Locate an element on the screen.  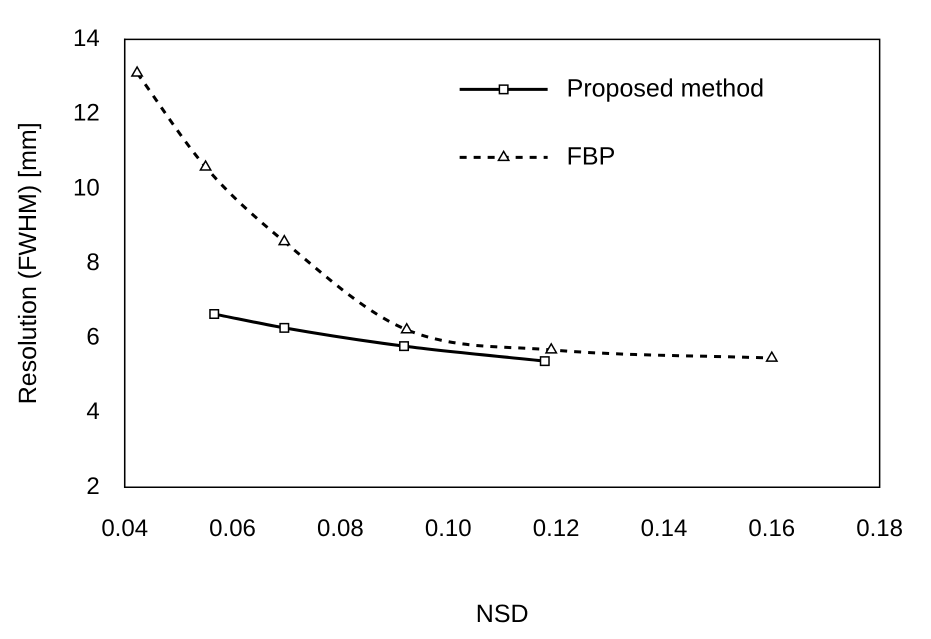
legend-label: FBP is located at coordinates (591, 156).